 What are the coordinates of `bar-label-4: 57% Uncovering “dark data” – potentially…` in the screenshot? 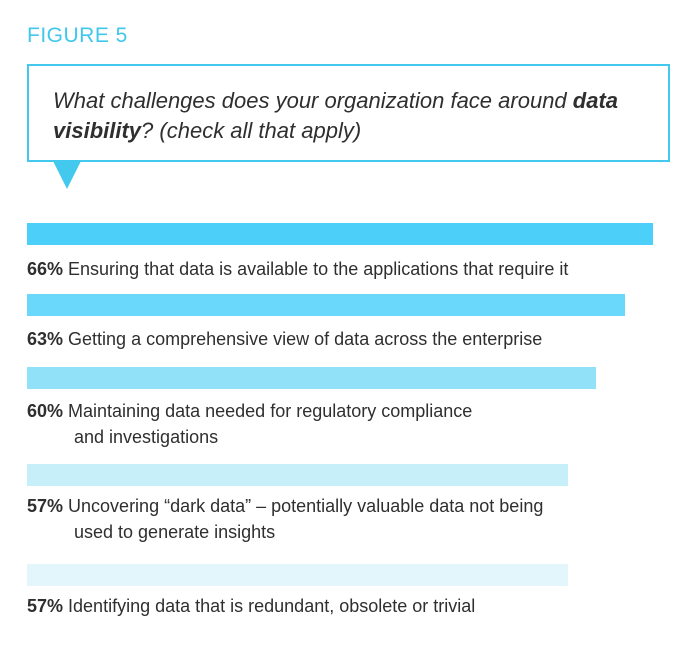 It's located at (357, 519).